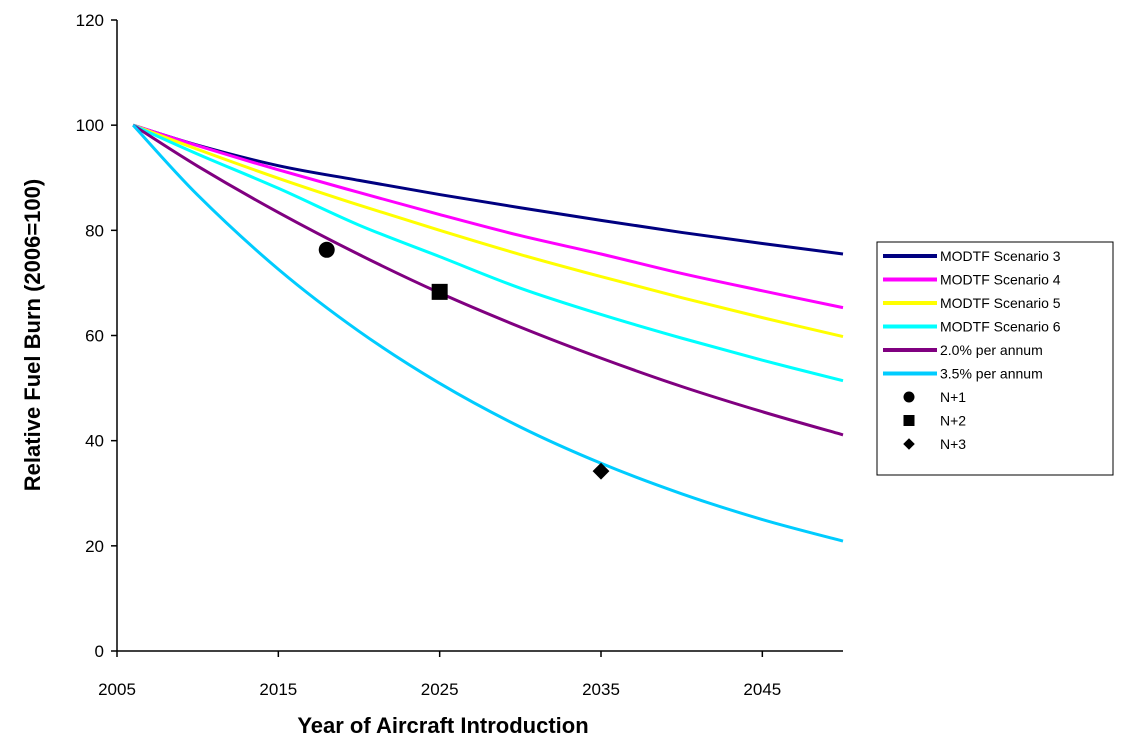  Describe the element at coordinates (1000, 327) in the screenshot. I see `legend-label: MODTF Scenario 6` at that location.